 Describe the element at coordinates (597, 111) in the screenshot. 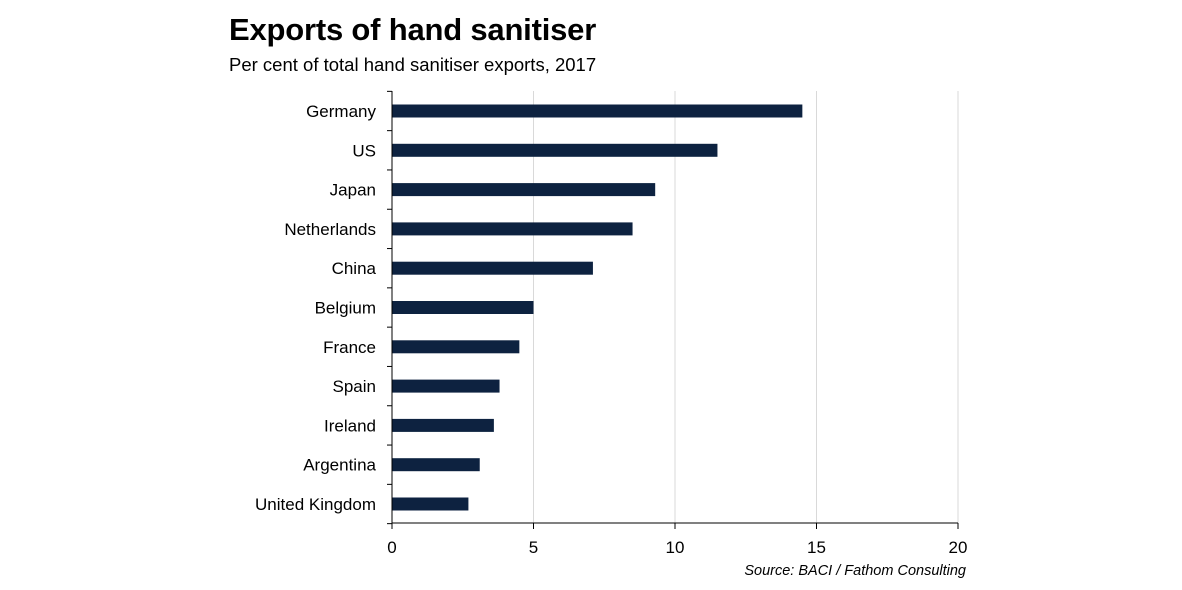

I see `bar-germany` at that location.